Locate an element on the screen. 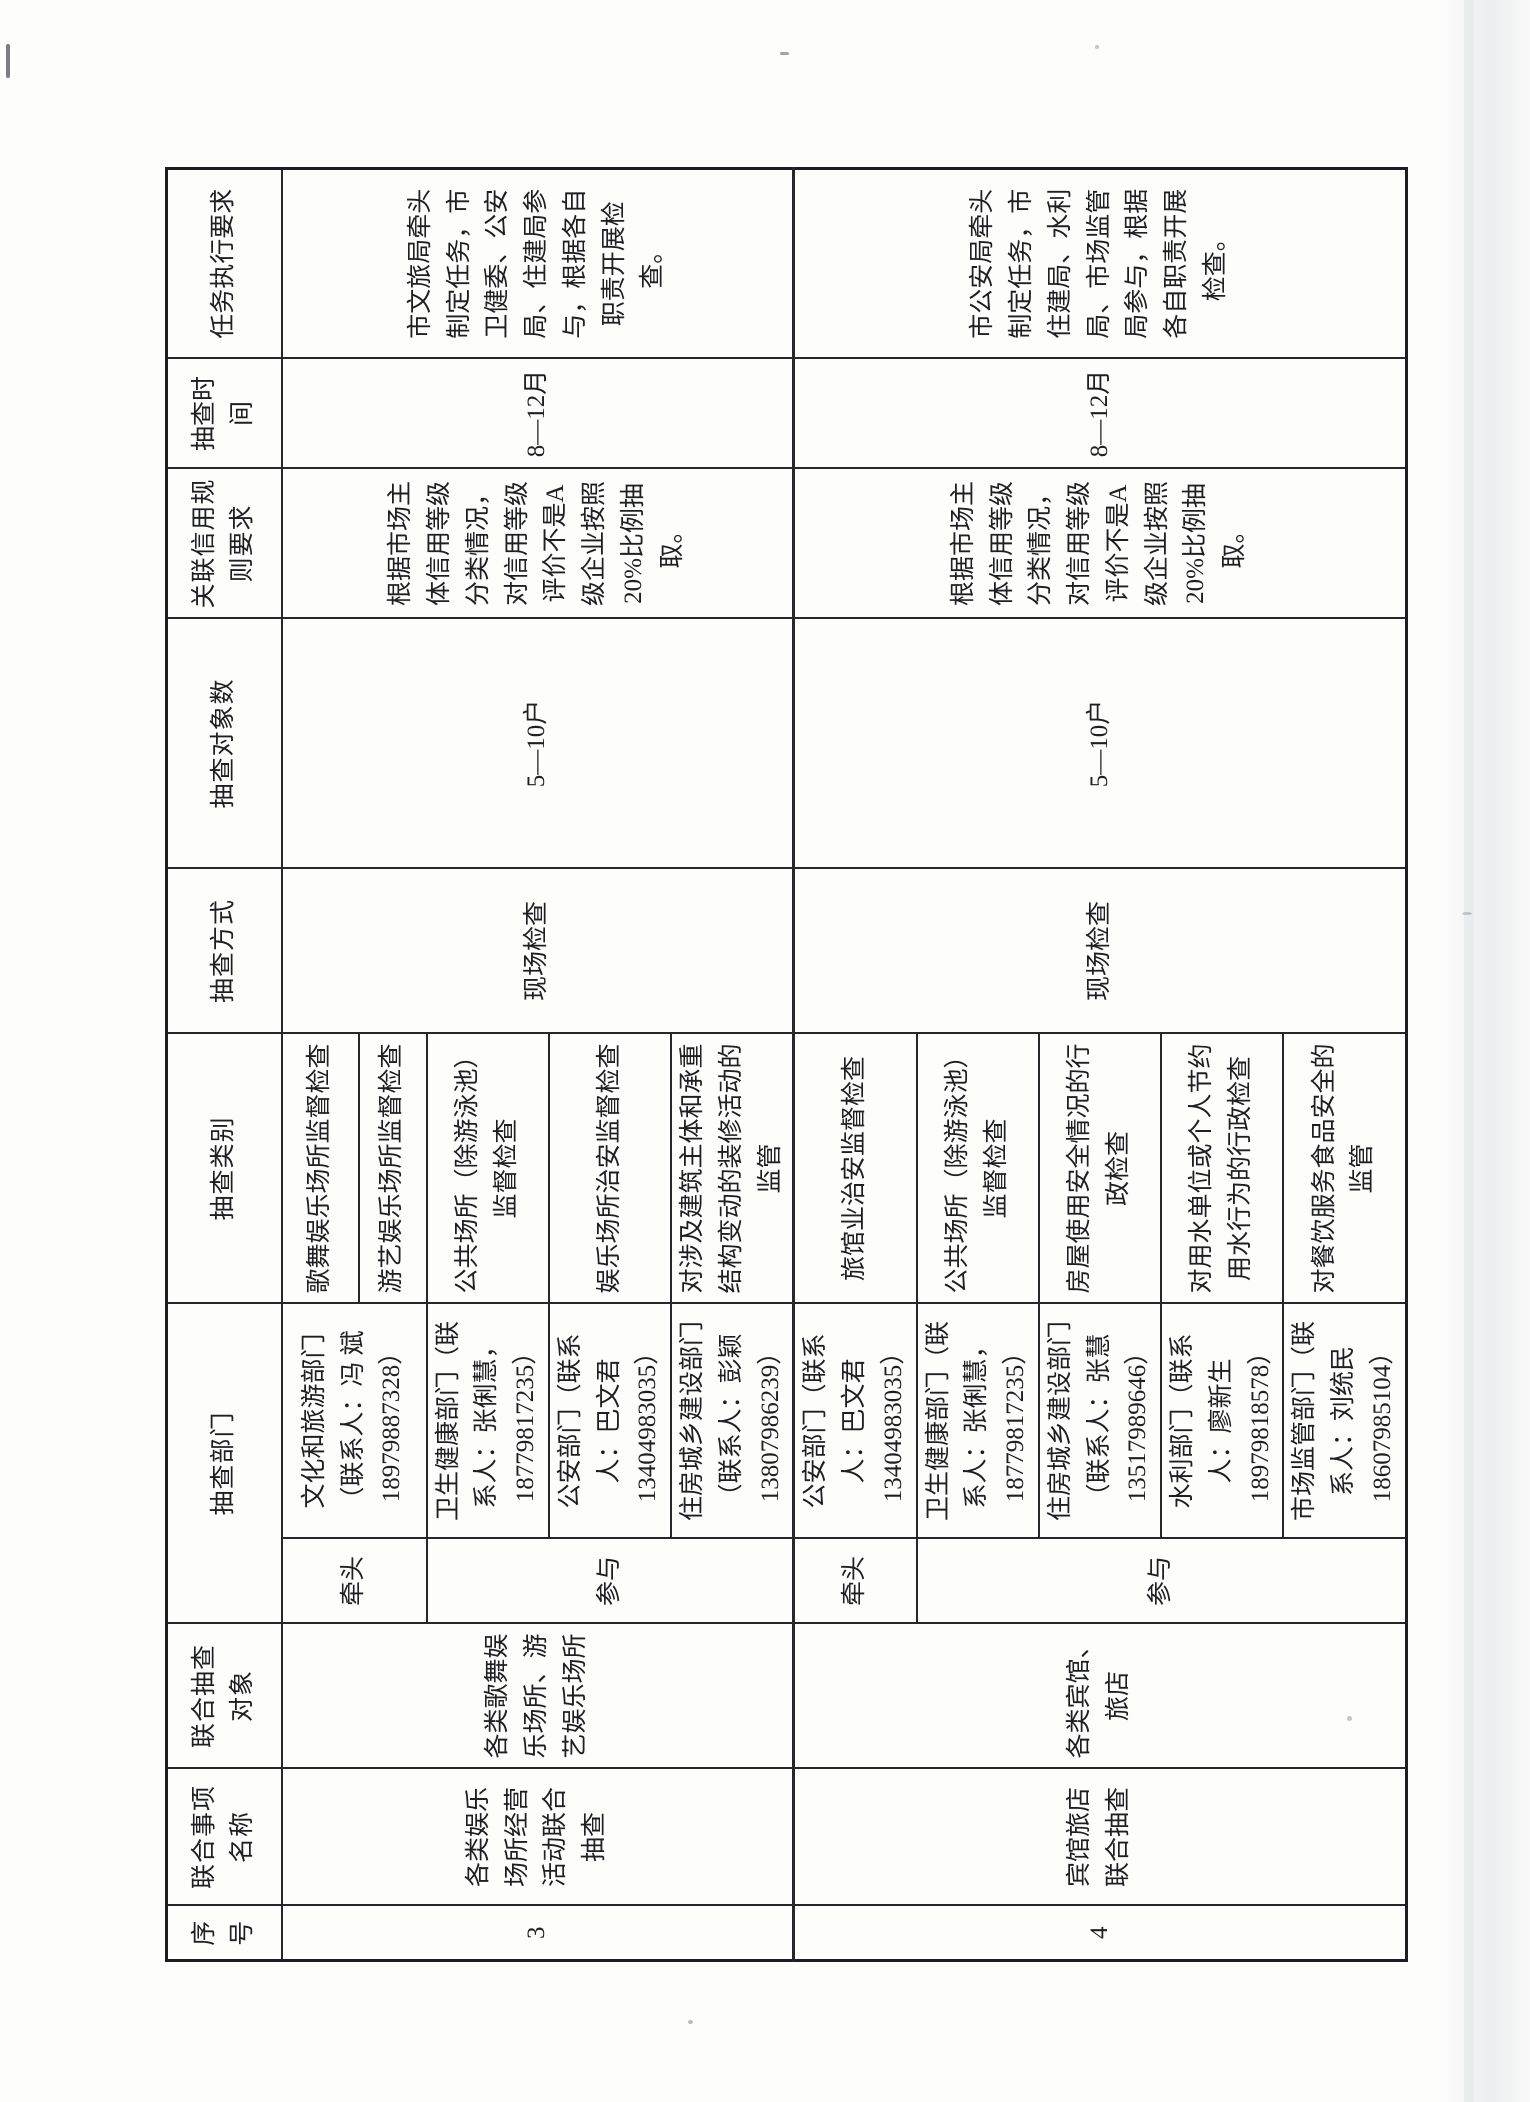 The image size is (1530, 2102). row4-category-cell: 旅馆业治安监督检查 is located at coordinates (855, 1168).